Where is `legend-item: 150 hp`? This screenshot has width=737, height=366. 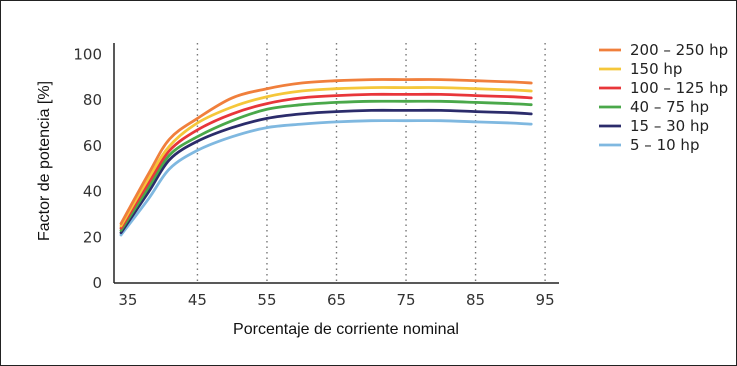
legend-item: 150 hp is located at coordinates (640, 69).